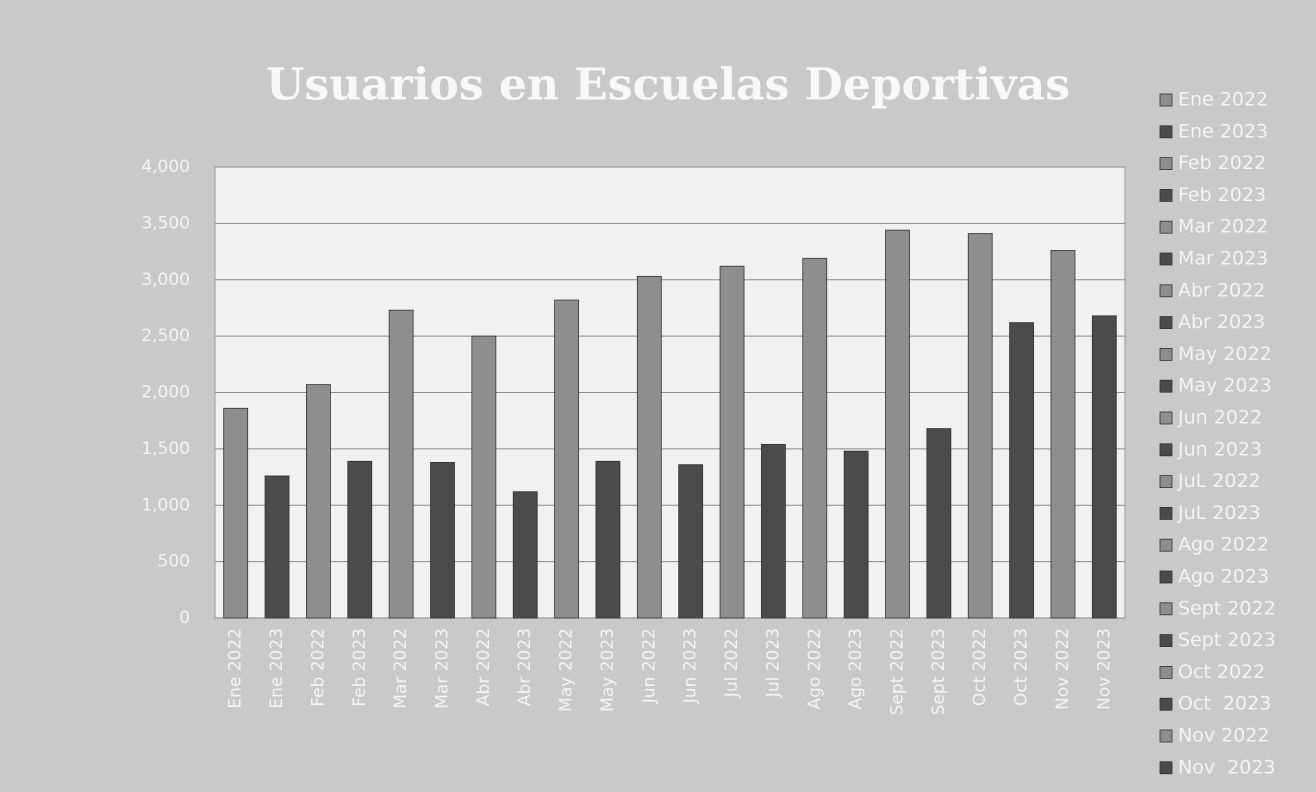  What do you see at coordinates (1219, 513) in the screenshot?
I see `legend-label: JuL 2023` at bounding box center [1219, 513].